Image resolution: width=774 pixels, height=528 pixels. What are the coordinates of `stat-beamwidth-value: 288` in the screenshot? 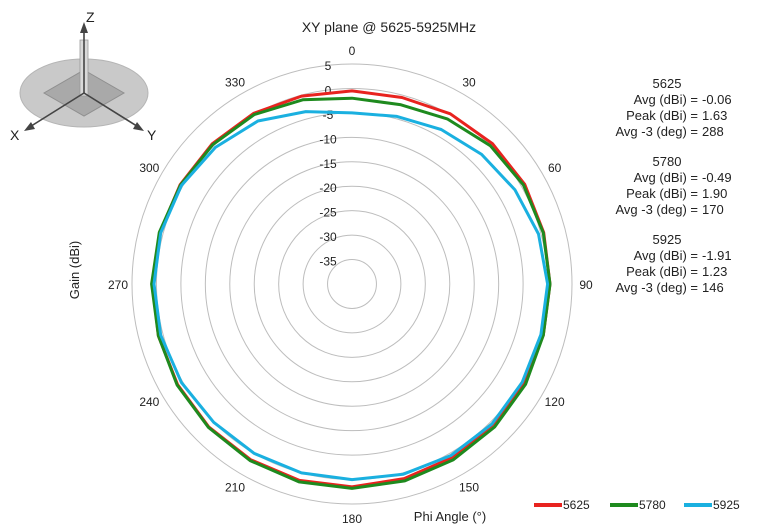 It's located at (713, 131).